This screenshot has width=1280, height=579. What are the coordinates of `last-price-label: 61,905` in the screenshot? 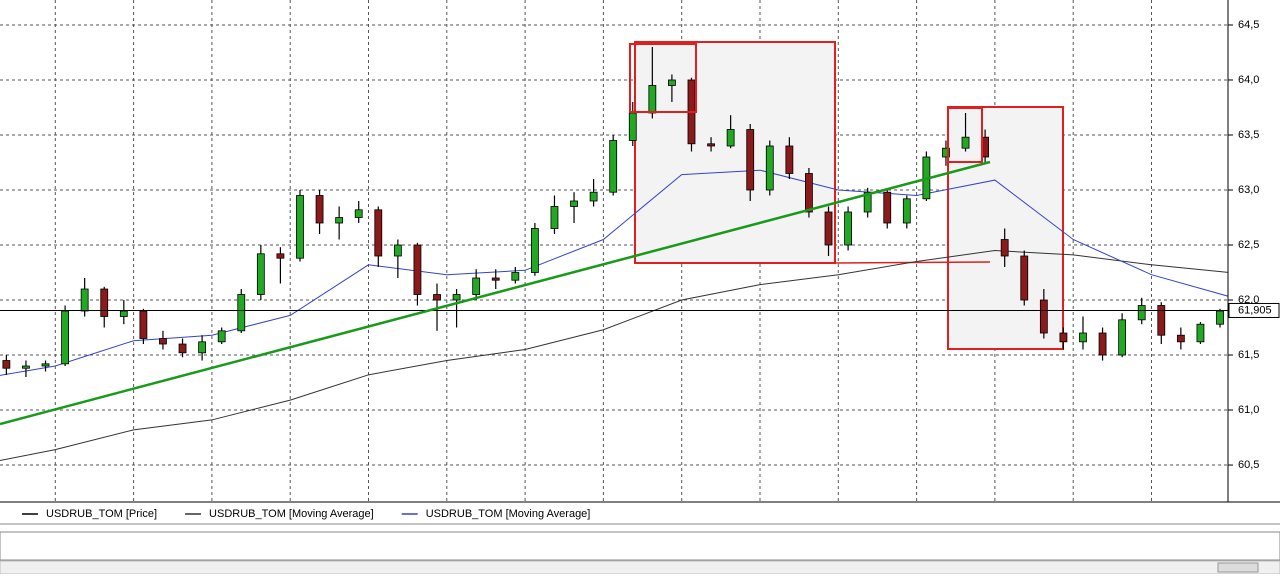 It's located at (1255, 310).